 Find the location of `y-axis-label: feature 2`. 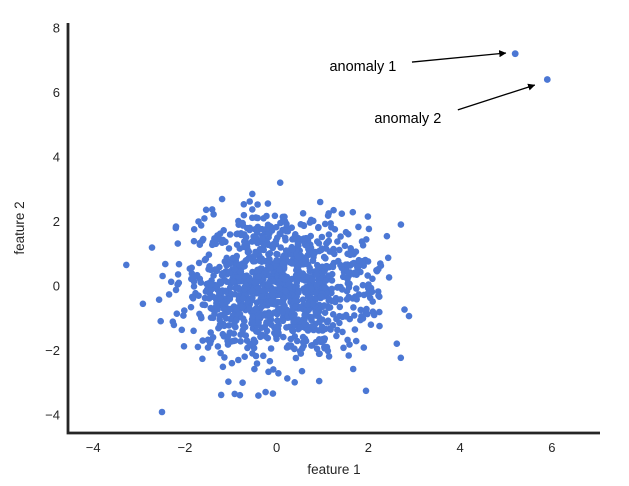

y-axis-label: feature 2 is located at coordinates (19, 227).